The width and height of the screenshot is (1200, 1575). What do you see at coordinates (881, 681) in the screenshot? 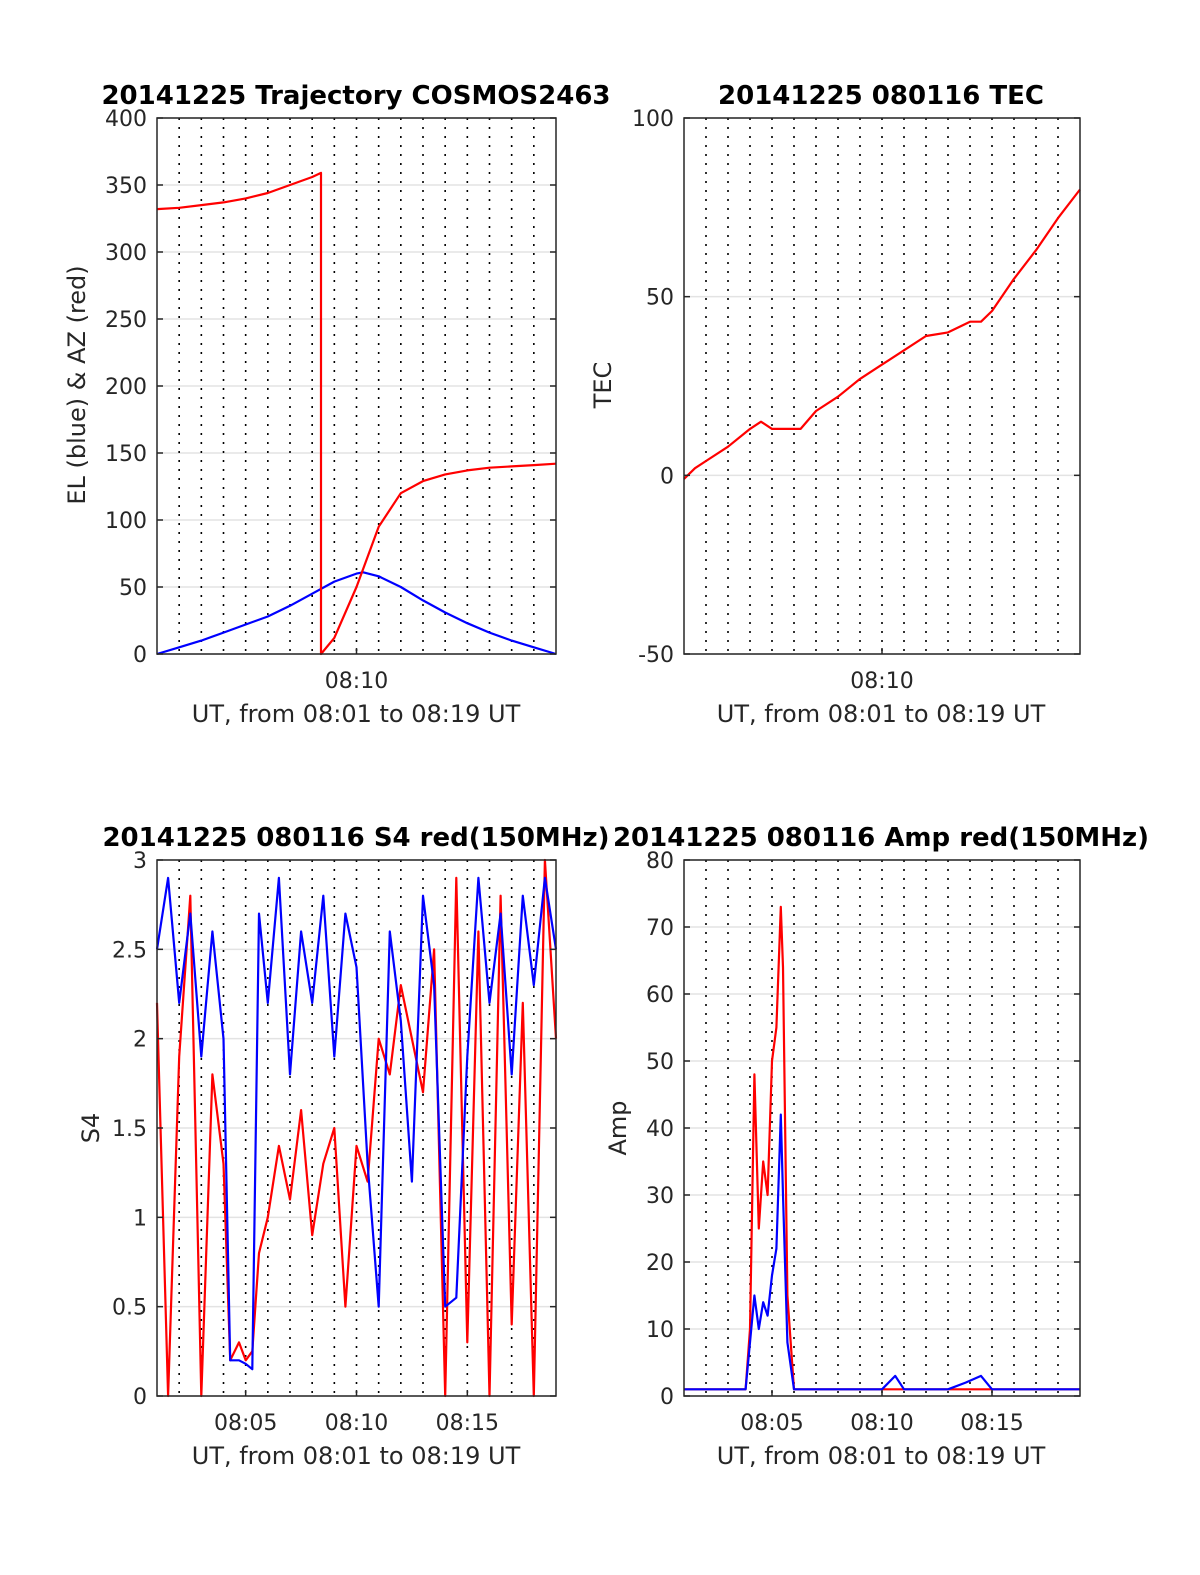
I see `tec-xtick-label: 08:10` at bounding box center [881, 681].